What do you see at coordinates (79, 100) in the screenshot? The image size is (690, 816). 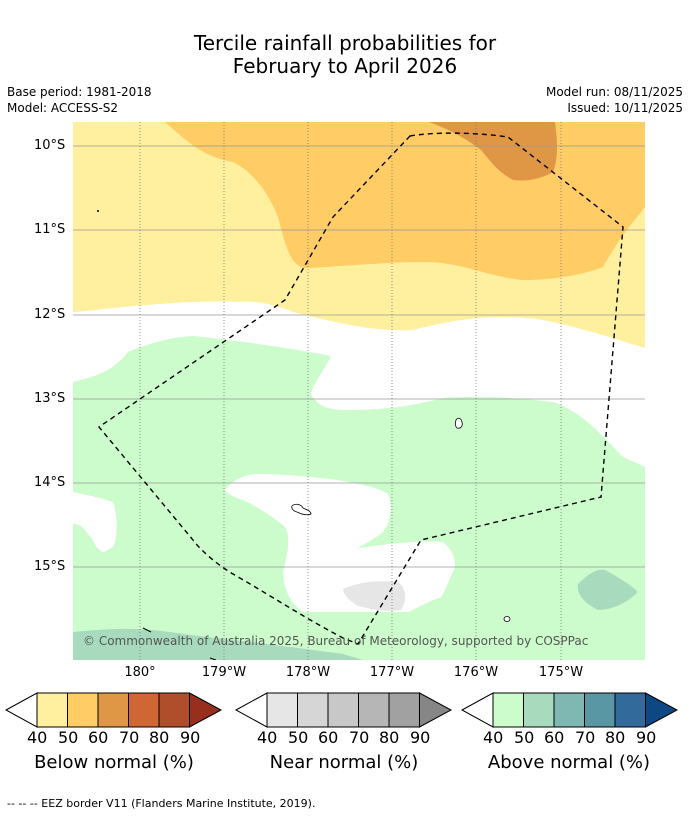 I see `meta-left: Base period: 1981-2018 Model: ACCESS-S2` at bounding box center [79, 100].